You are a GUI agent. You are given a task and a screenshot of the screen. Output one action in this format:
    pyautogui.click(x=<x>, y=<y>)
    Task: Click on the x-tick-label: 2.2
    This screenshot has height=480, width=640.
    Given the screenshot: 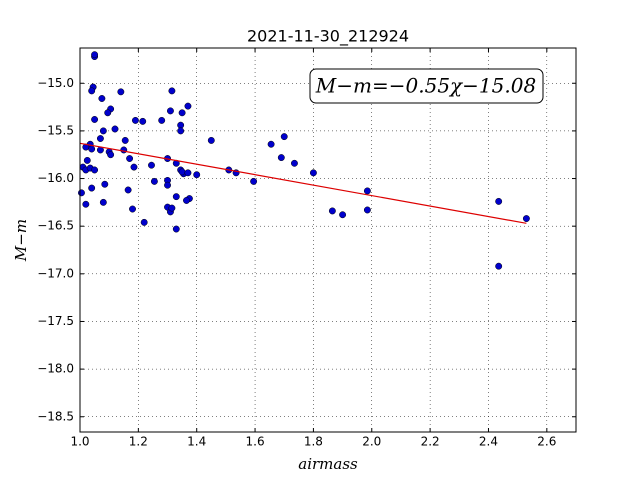 What is the action you would take?
    pyautogui.click(x=430, y=442)
    